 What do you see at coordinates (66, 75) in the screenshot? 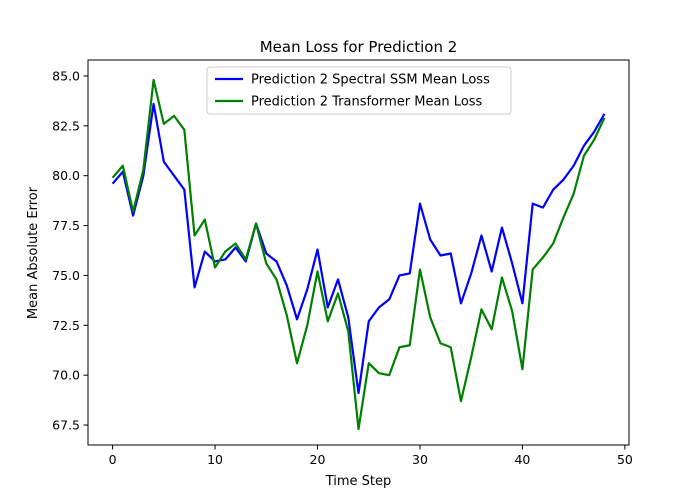
I see `y-tick-label: 85.0` at bounding box center [66, 75].